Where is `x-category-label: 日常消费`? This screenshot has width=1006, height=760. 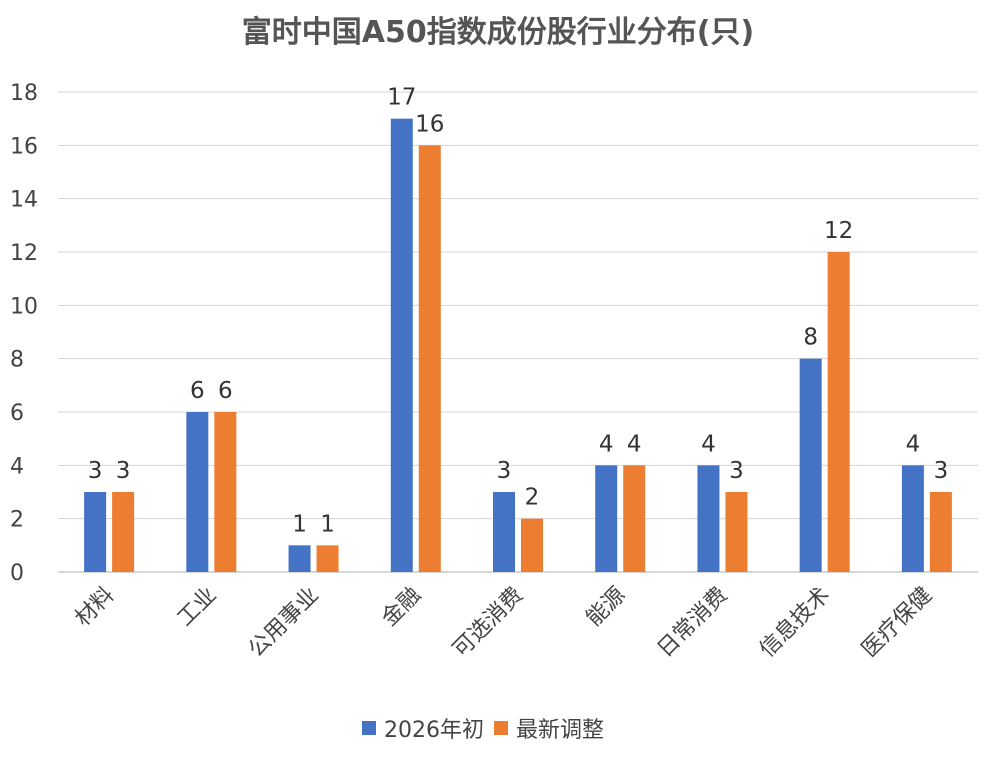 x-category-label: 日常消费 is located at coordinates (693, 623).